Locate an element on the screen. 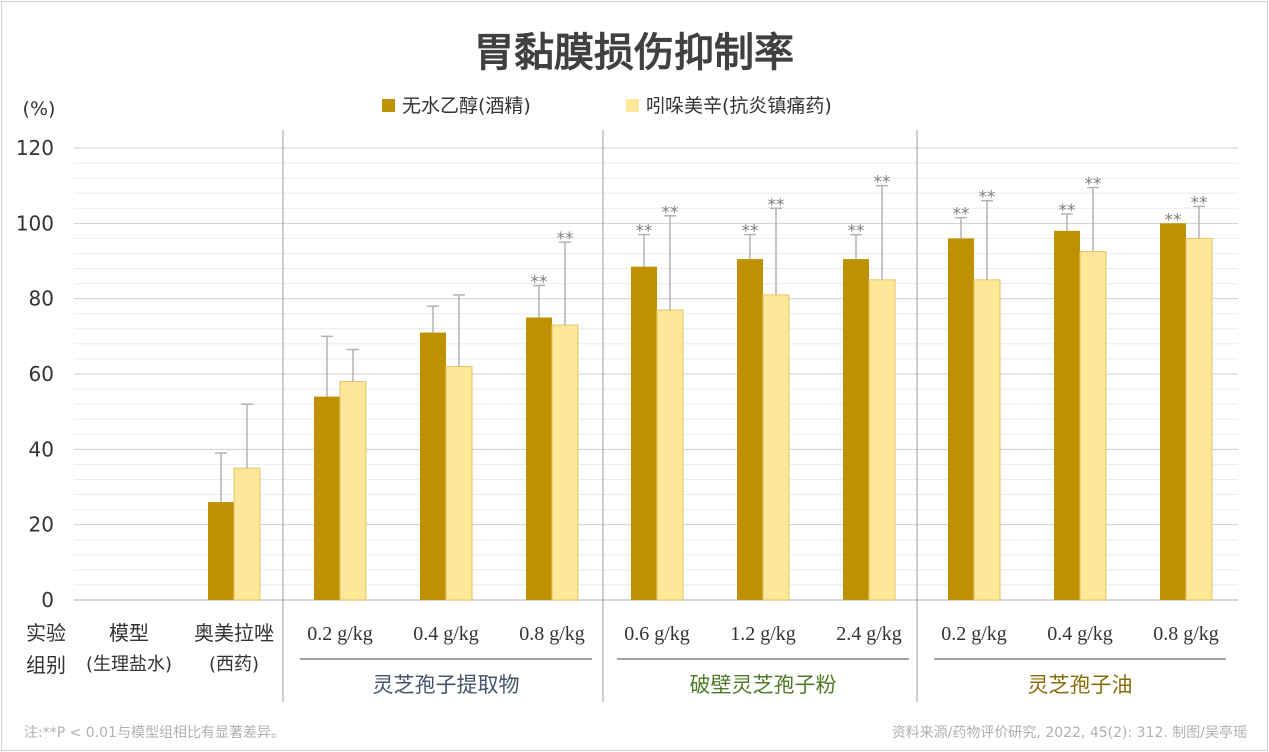 The width and height of the screenshot is (1269, 752). x-tick-label-4: 0.8 g/kg is located at coordinates (552, 634).